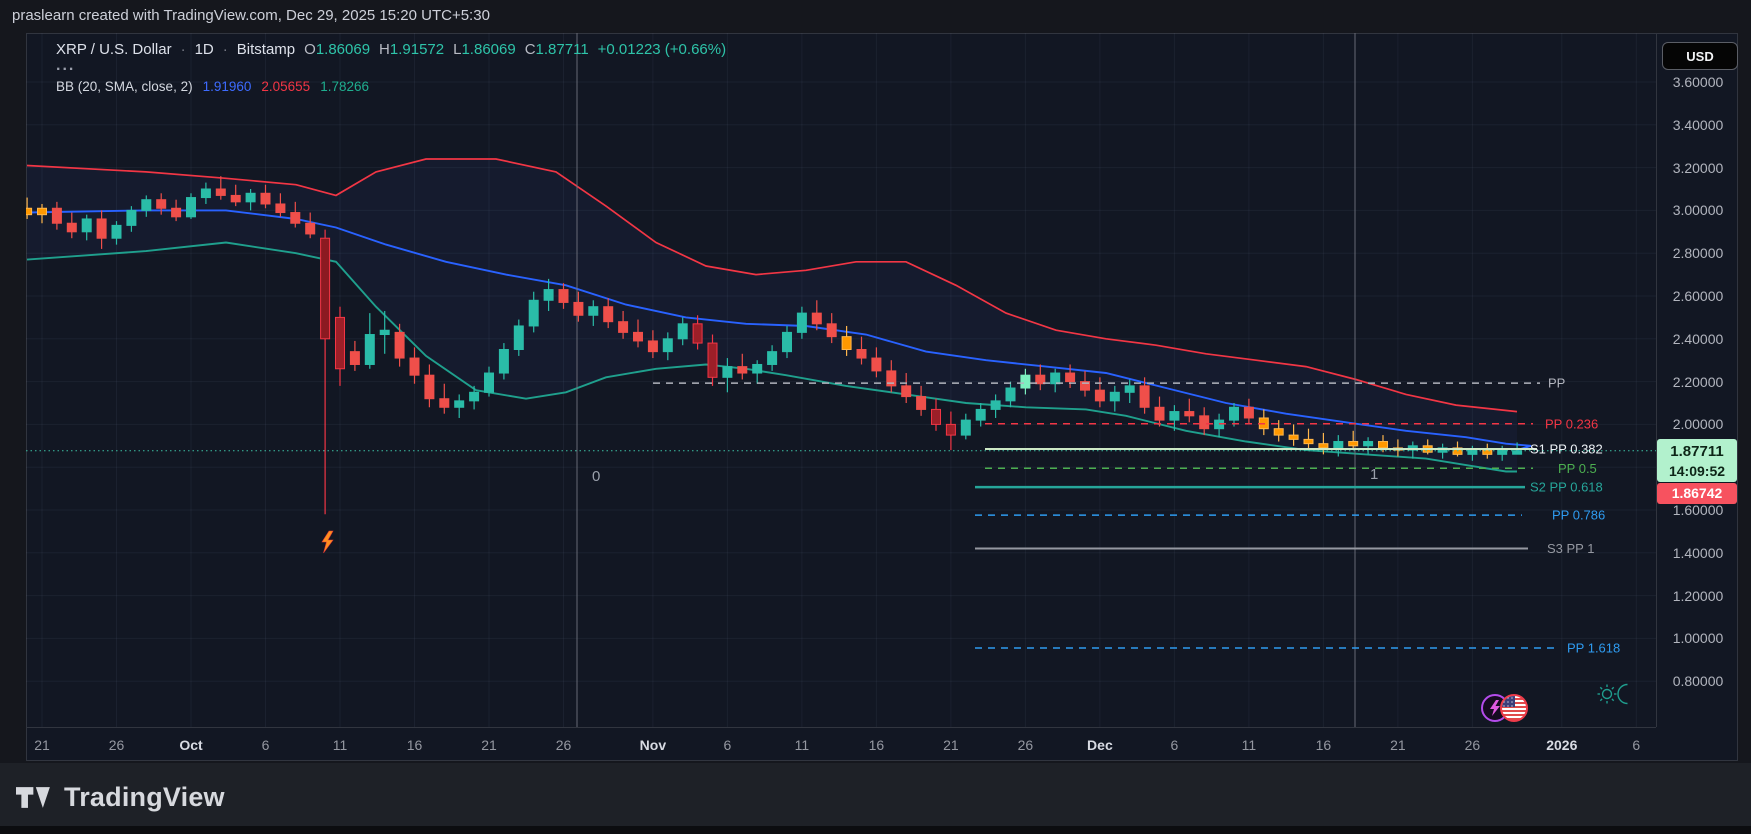 The image size is (1751, 834). I want to click on bb-lower-value: 1.78266, so click(345, 86).